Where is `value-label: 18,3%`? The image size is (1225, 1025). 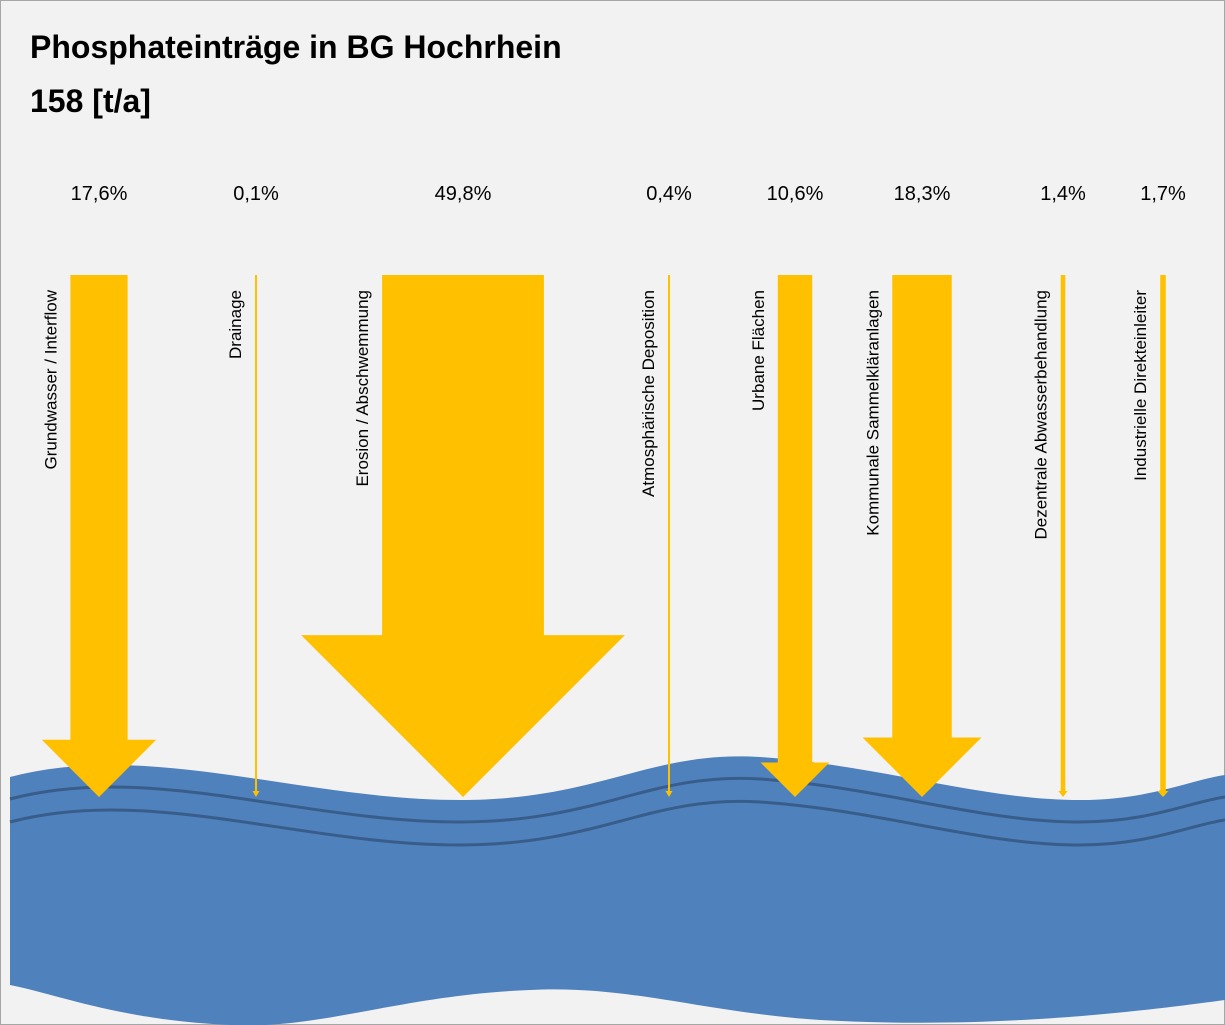 value-label: 18,3% is located at coordinates (922, 194).